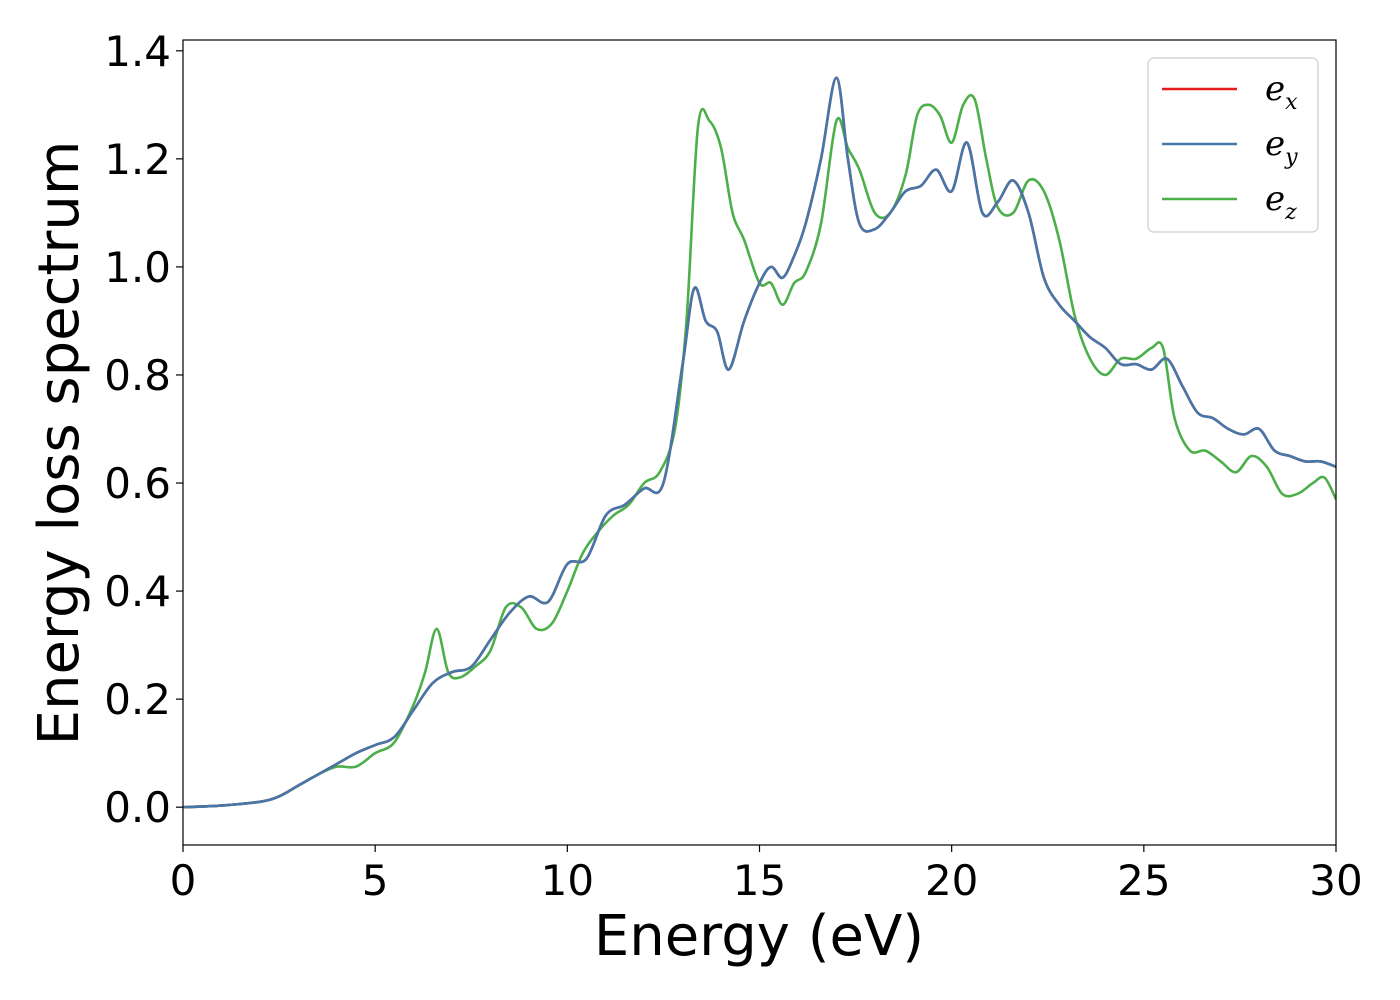 The height and width of the screenshot is (1000, 1400). Describe the element at coordinates (951, 880) in the screenshot. I see `x-tick-label: 20` at that location.